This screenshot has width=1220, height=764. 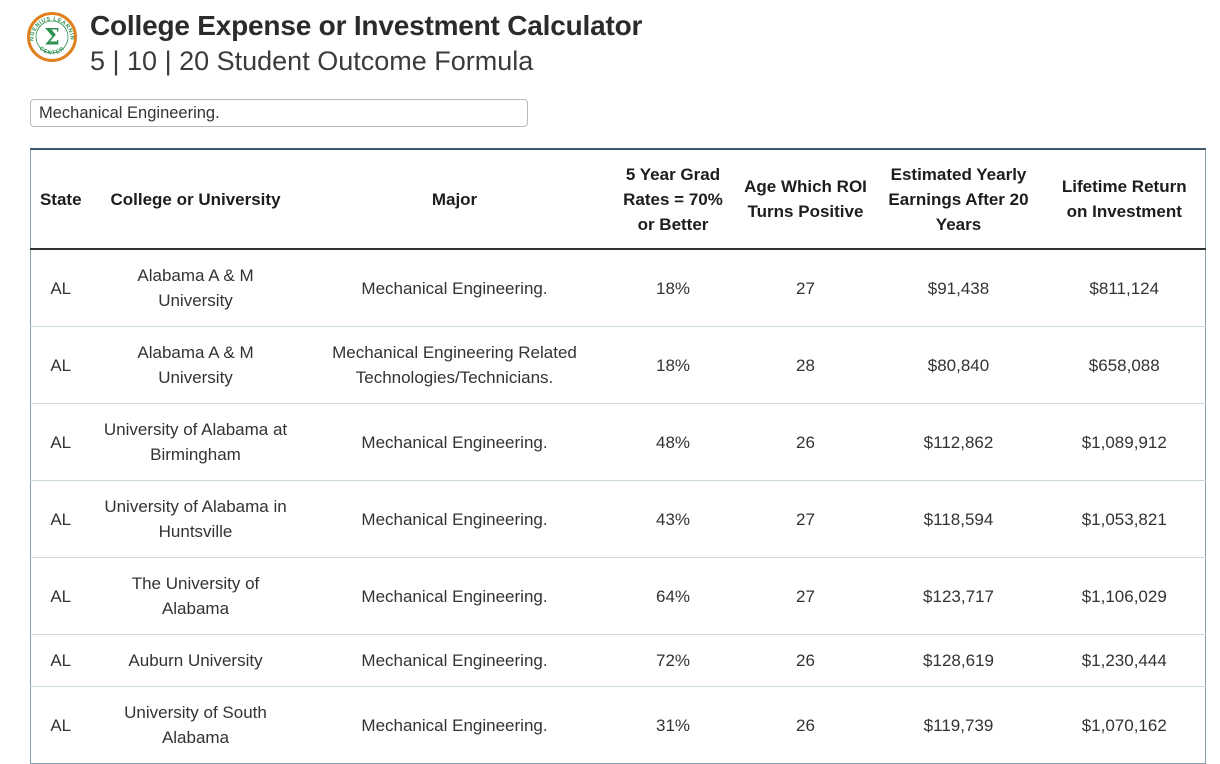 What do you see at coordinates (958, 365) in the screenshot?
I see `cell-earnings: $80,840` at bounding box center [958, 365].